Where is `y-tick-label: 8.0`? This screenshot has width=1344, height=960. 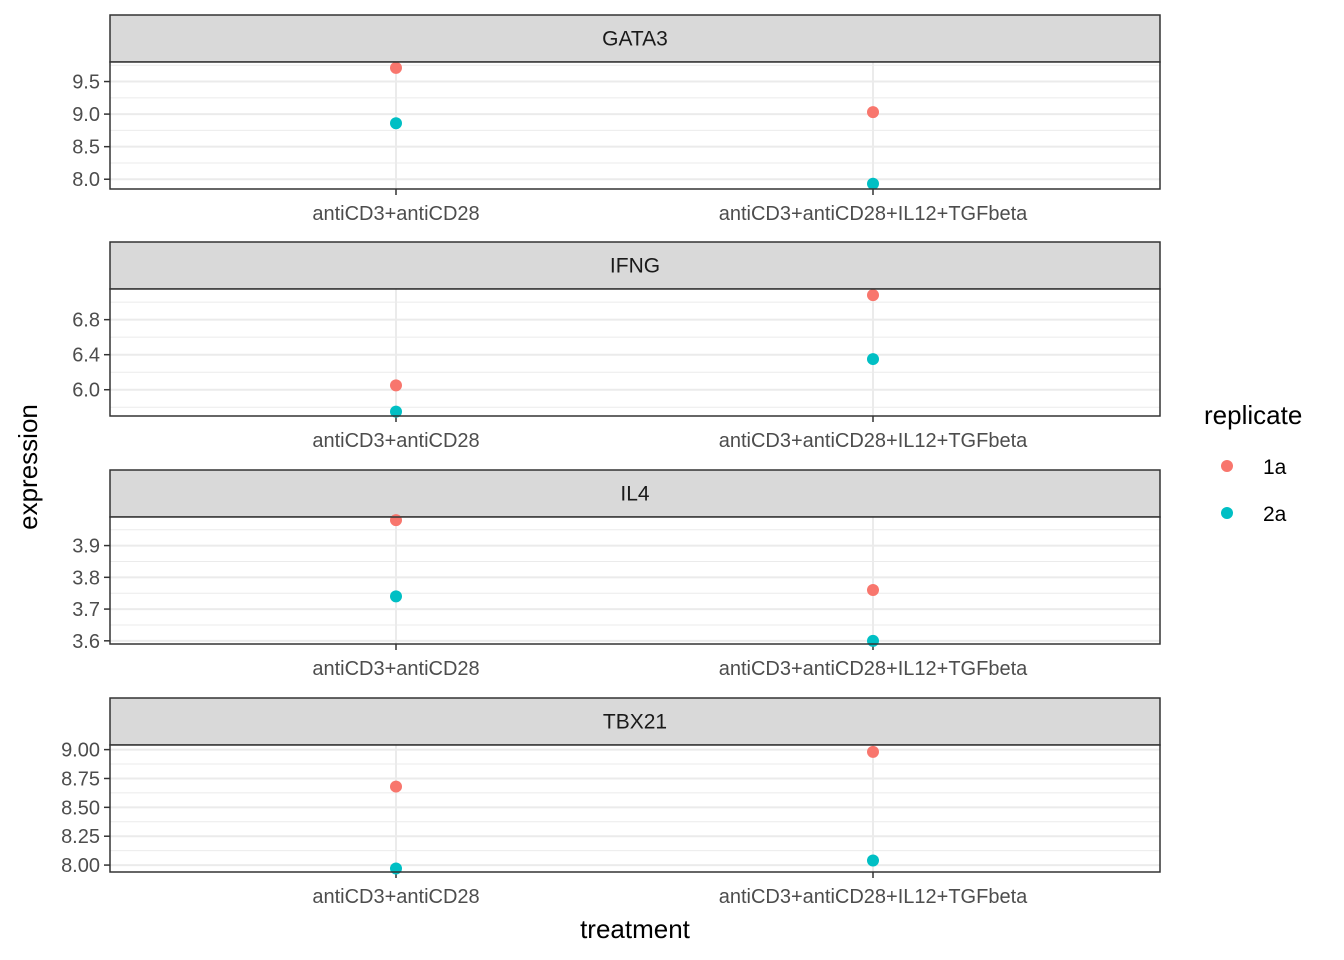
y-tick-label: 8.0 is located at coordinates (86, 180).